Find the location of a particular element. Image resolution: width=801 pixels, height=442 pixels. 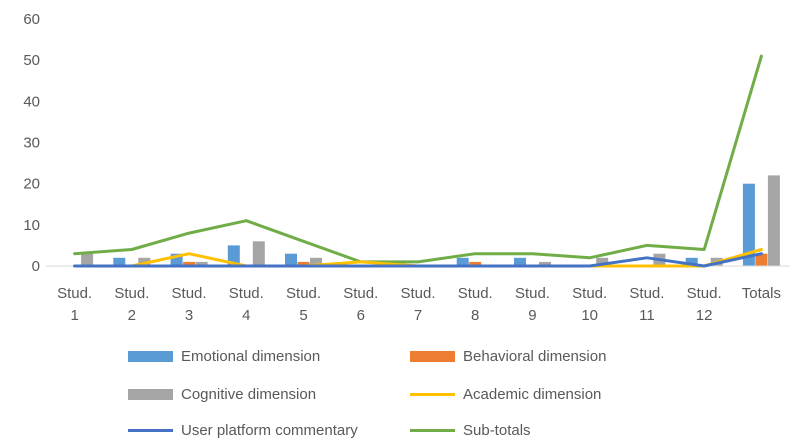

legend-item-emotional: Emotional dimension is located at coordinates (224, 356).